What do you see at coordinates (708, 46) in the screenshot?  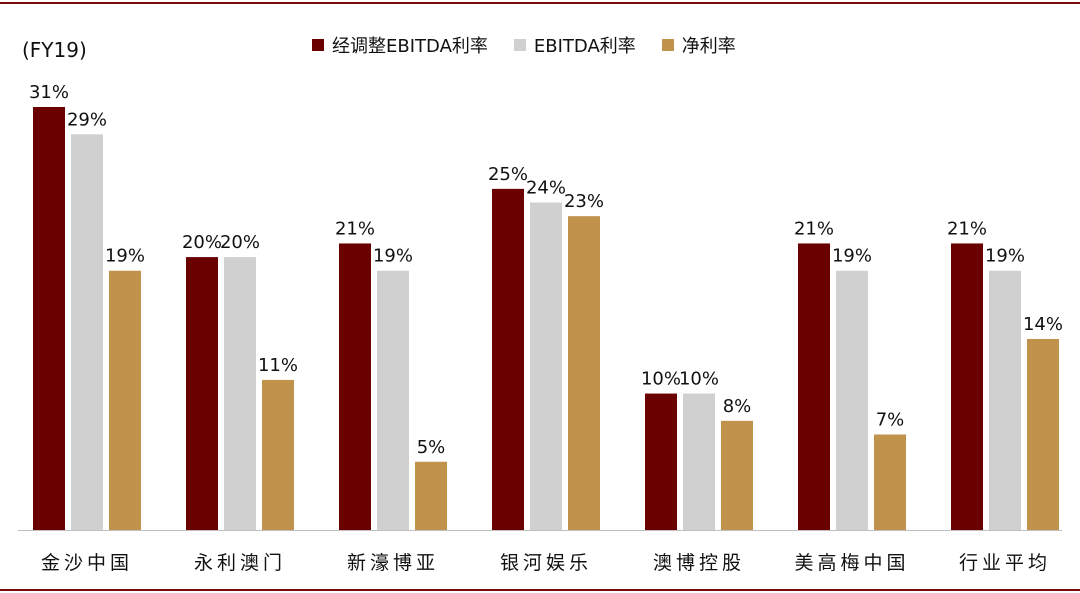 I see `legend-label-net-margin: 净利率` at bounding box center [708, 46].